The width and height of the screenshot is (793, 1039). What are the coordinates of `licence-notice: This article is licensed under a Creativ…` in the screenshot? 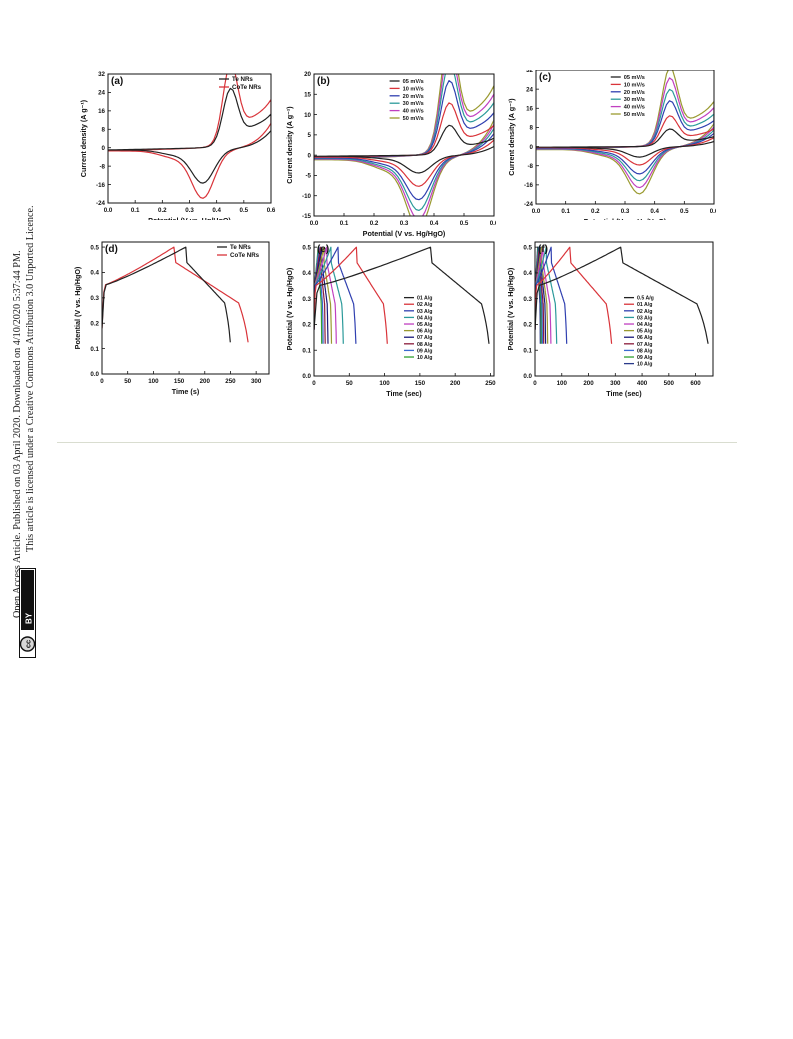 It's located at (30, 378).